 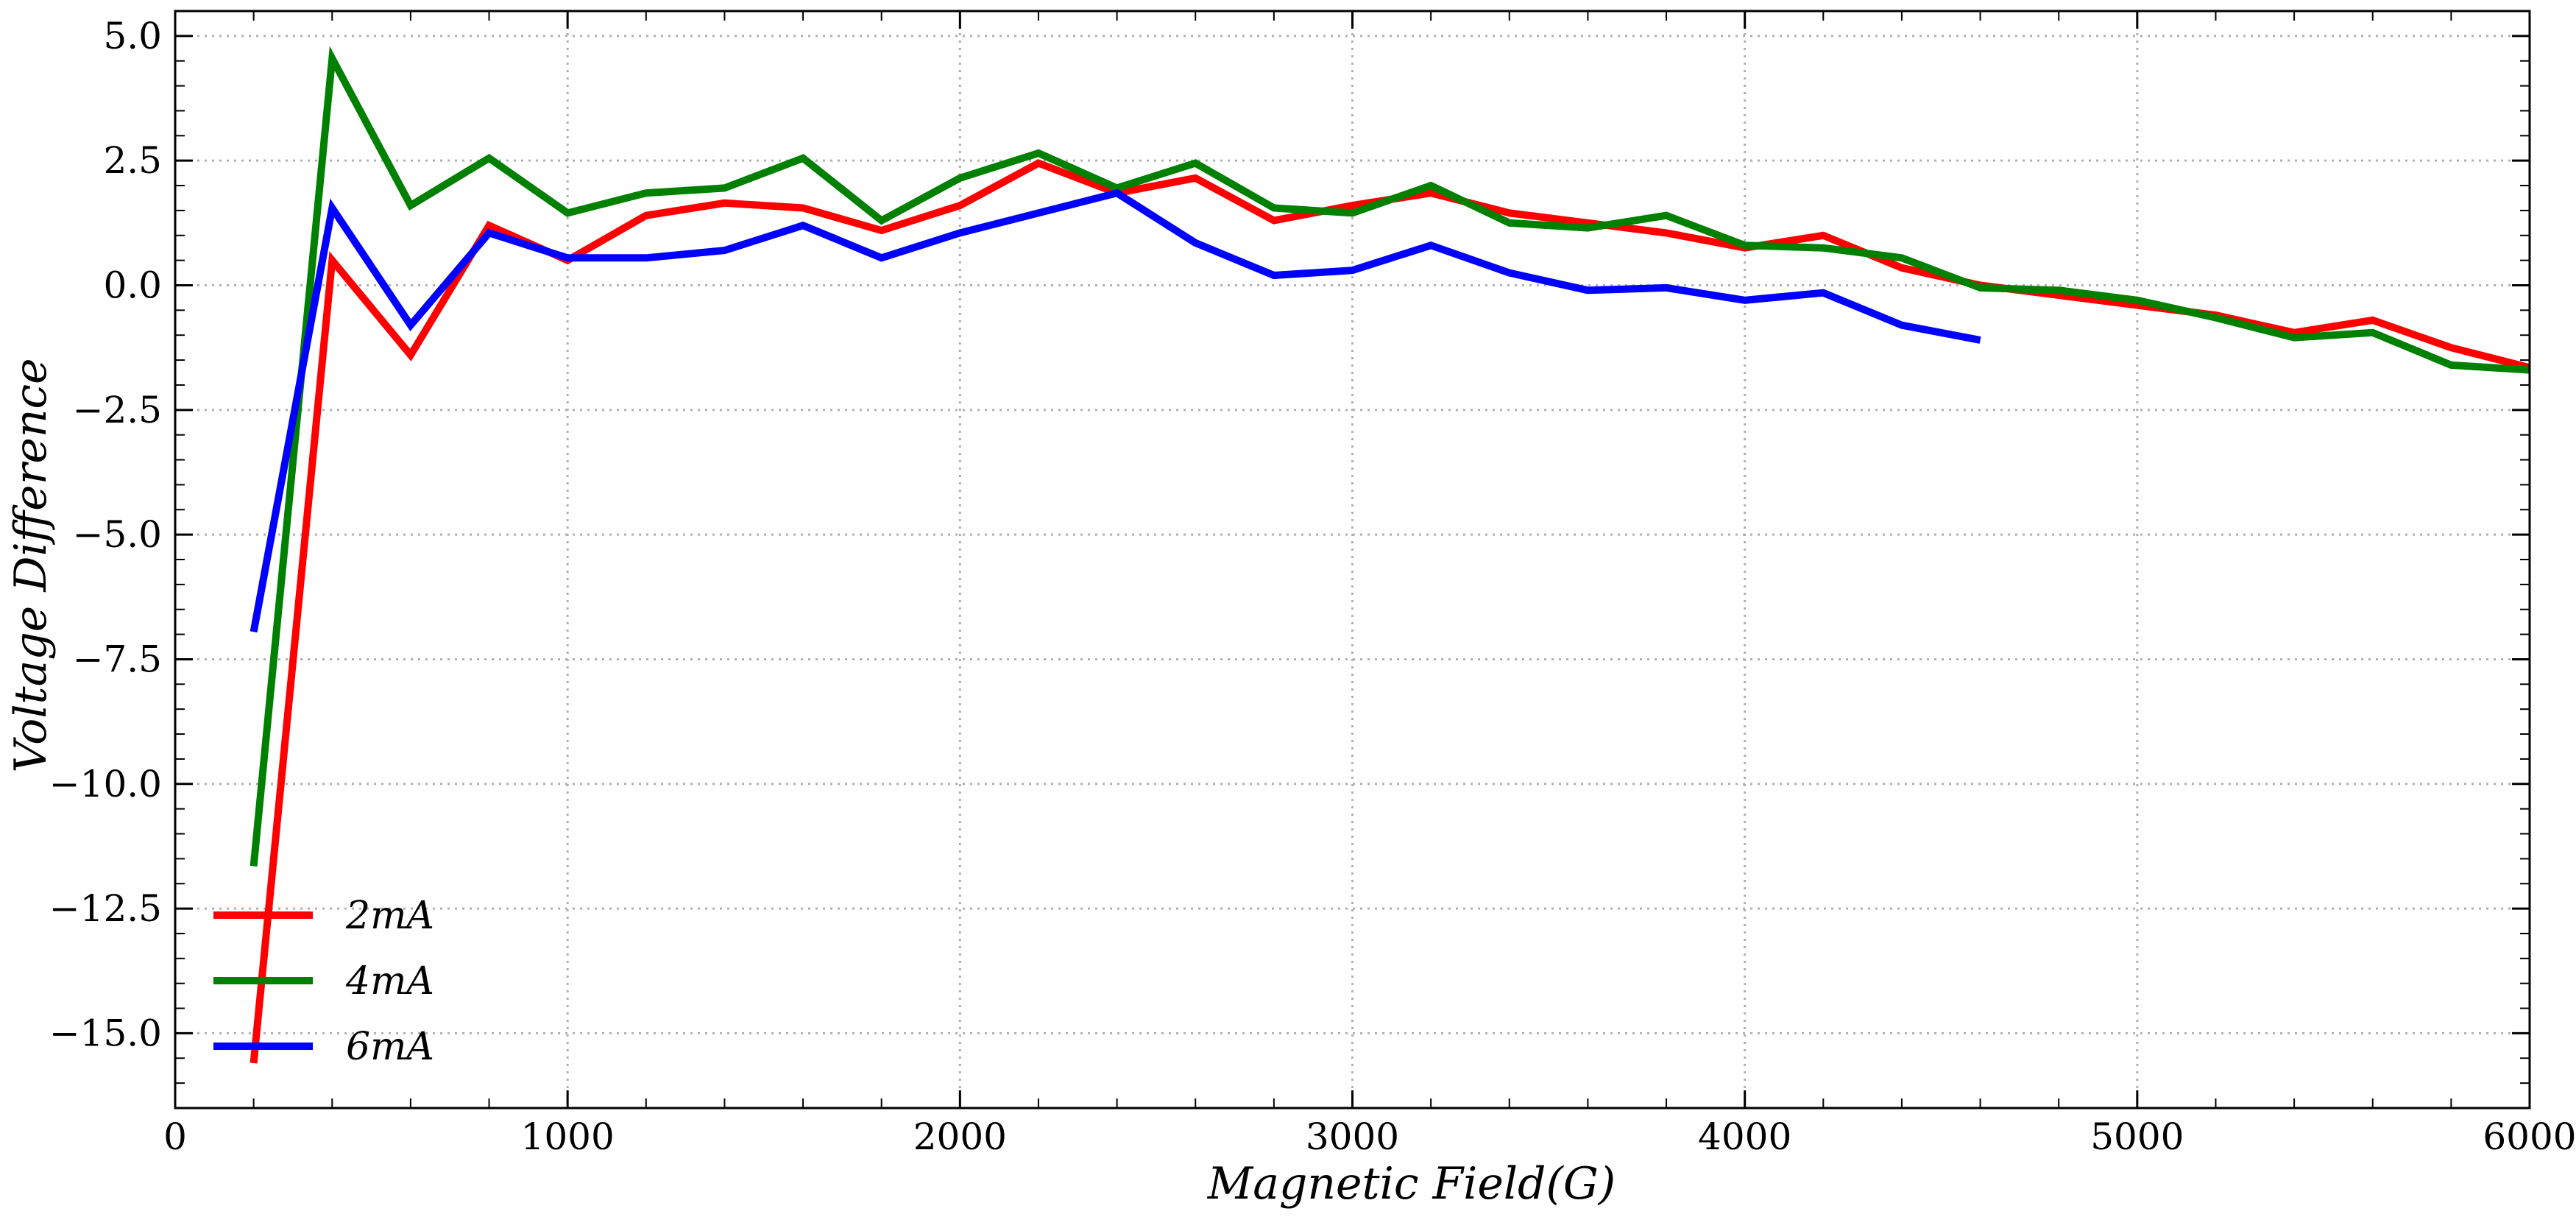 What do you see at coordinates (389, 981) in the screenshot?
I see `legend-label-4mA: 4mA` at bounding box center [389, 981].